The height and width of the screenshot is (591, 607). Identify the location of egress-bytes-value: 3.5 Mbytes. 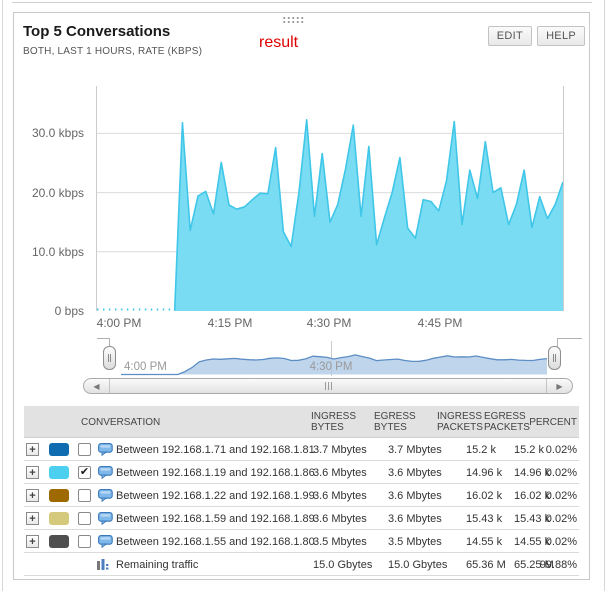
(415, 541).